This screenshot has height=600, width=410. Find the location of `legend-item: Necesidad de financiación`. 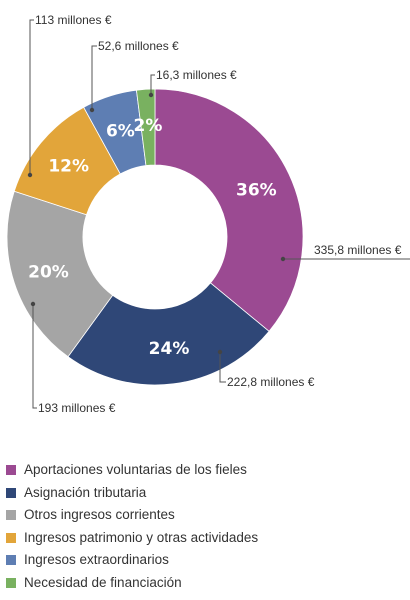

legend-item: Necesidad de financiación is located at coordinates (132, 583).